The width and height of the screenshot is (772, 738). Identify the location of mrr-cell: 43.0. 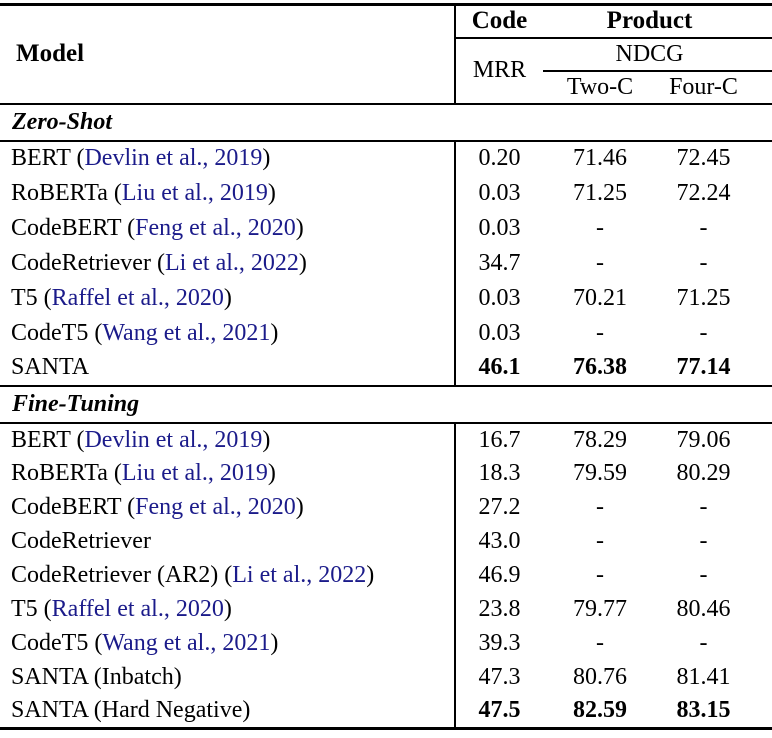
(498, 541).